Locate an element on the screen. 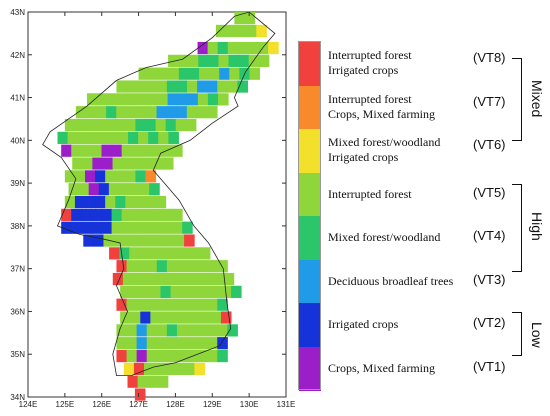 This screenshot has width=550, height=416. legend-label: Deciduous broadleaf trees is located at coordinates (391, 280).